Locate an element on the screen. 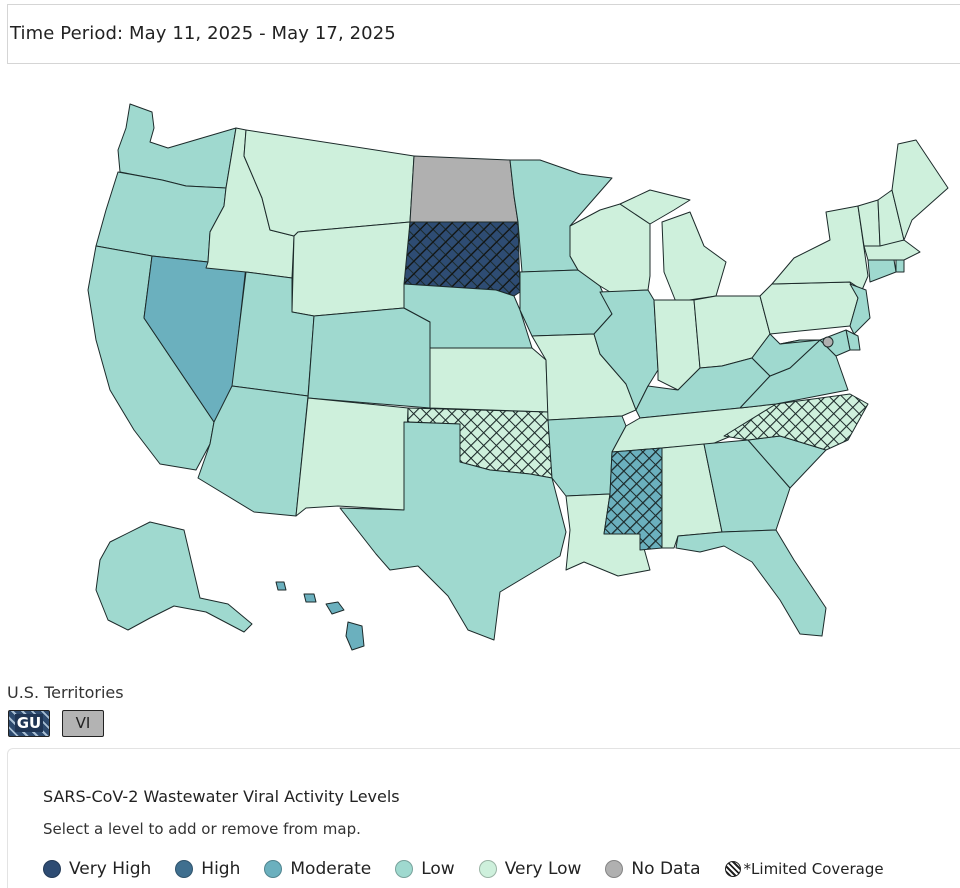 This screenshot has width=960, height=888. legend-item-limited-coverage: *Limited Coverage is located at coordinates (804, 869).